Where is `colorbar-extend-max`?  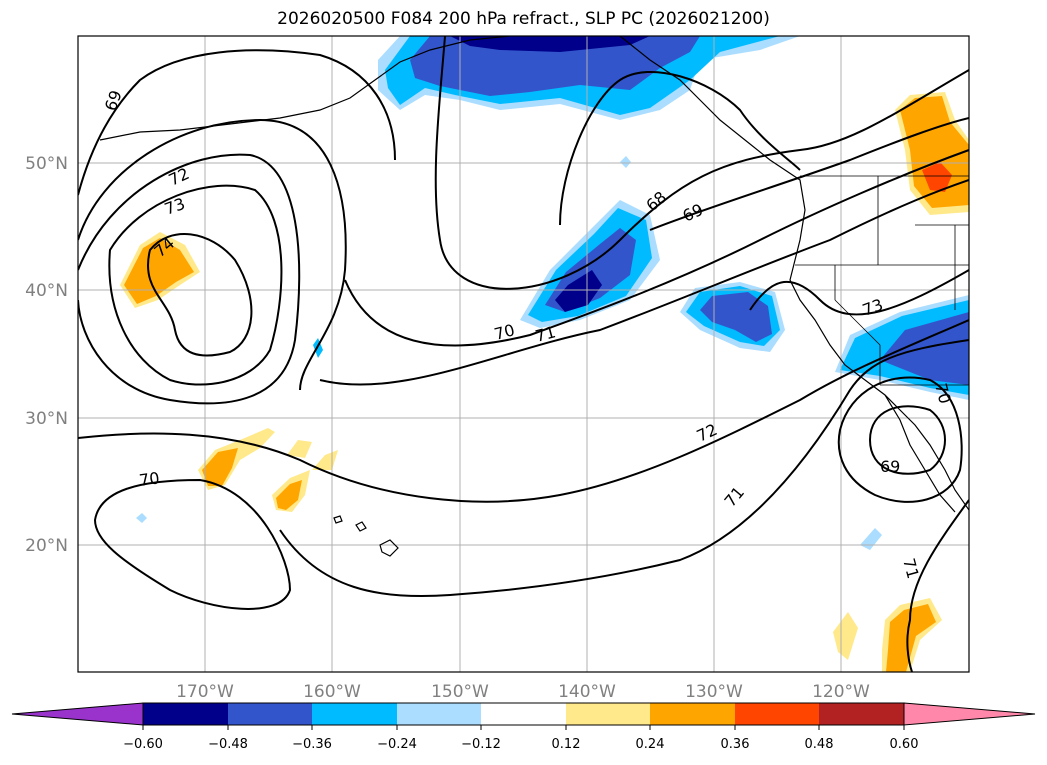 colorbar-extend-max is located at coordinates (969, 714).